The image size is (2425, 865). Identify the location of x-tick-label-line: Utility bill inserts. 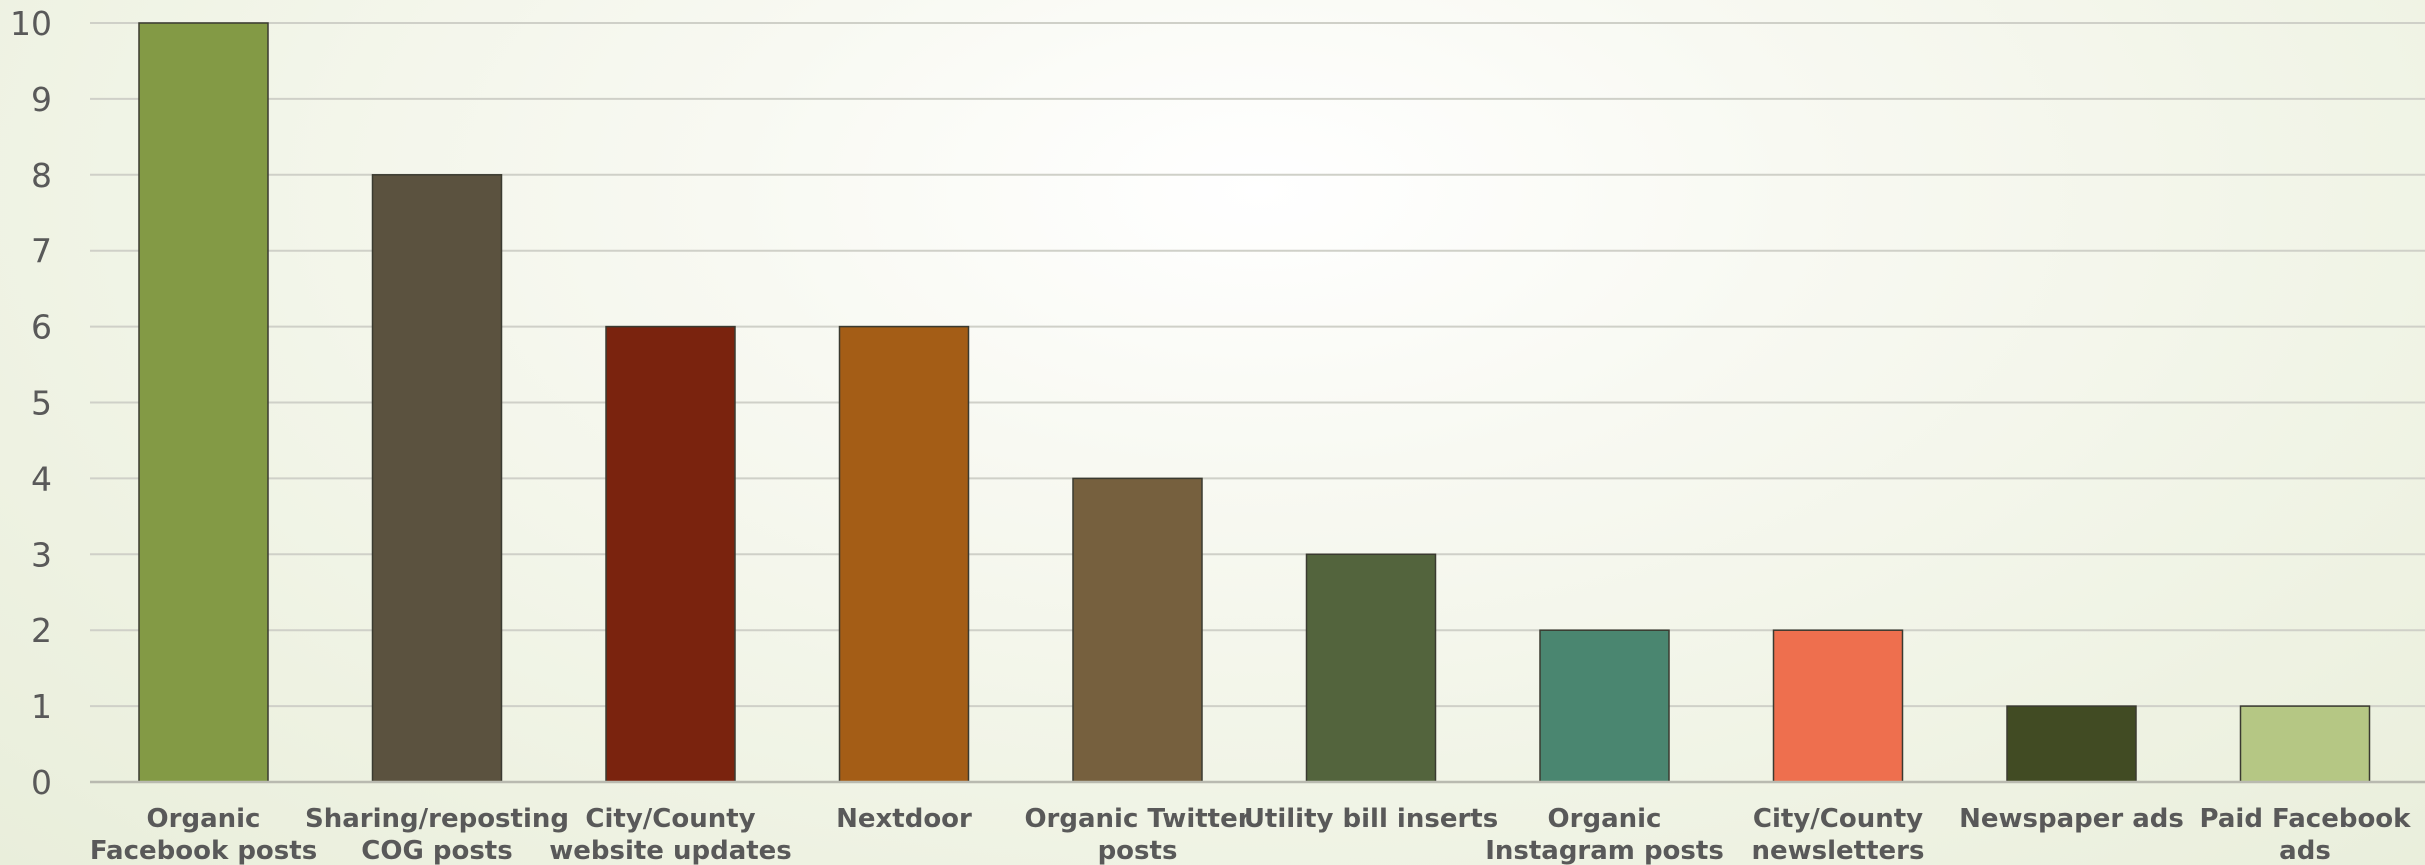
(1371, 819).